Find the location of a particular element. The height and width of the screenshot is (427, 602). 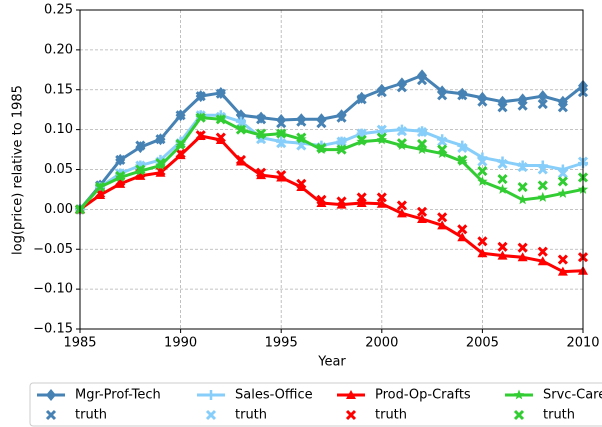

y-tick-label: −0.15 is located at coordinates (53, 329).